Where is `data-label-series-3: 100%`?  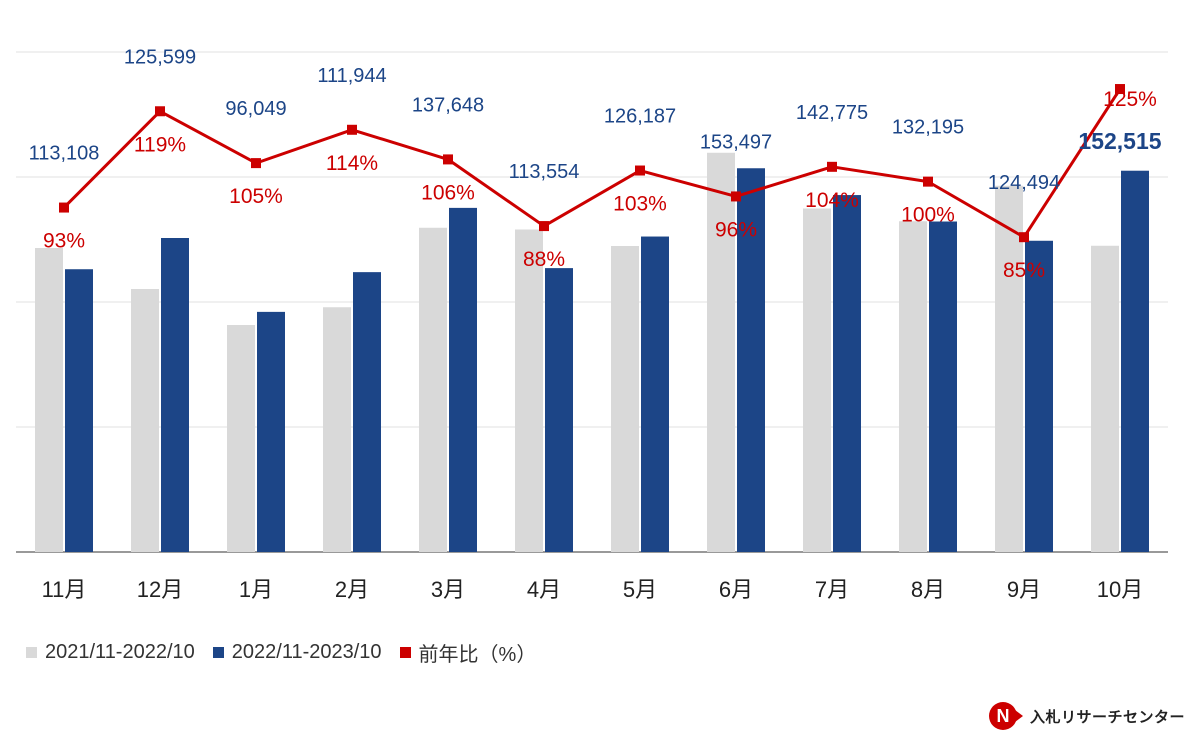 data-label-series-3: 100% is located at coordinates (928, 215).